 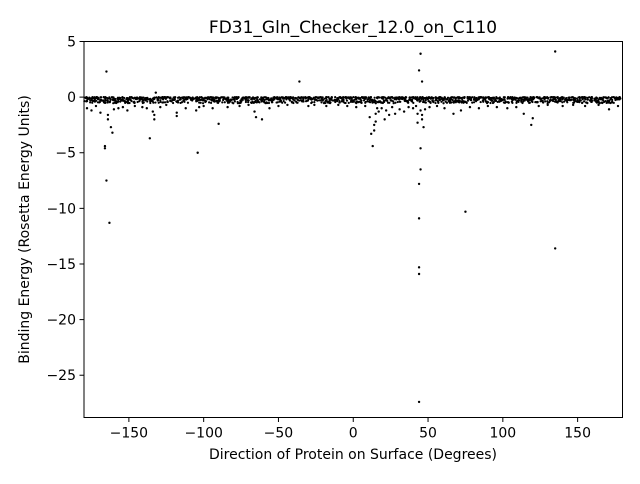 I want to click on x-tick-label: −50, so click(x=279, y=434).